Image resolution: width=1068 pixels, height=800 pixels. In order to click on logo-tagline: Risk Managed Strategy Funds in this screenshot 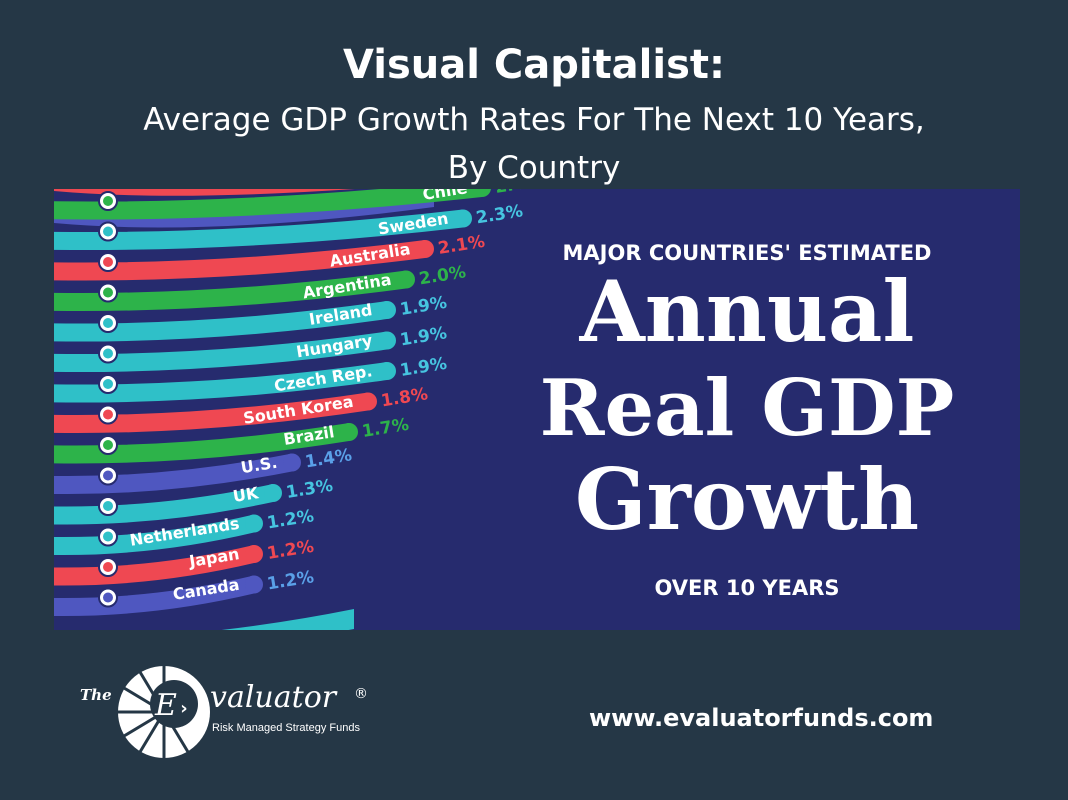, I will do `click(286, 728)`.